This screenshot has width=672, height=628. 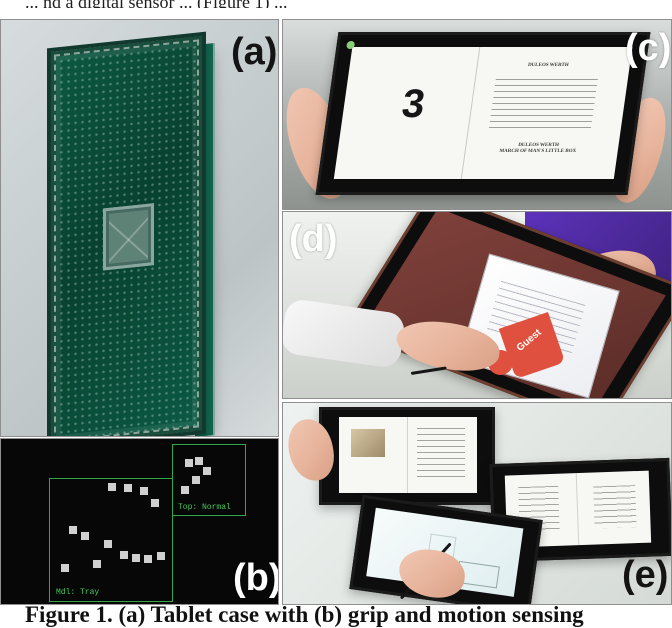 I want to click on story-page-number: 3, so click(x=413, y=104).